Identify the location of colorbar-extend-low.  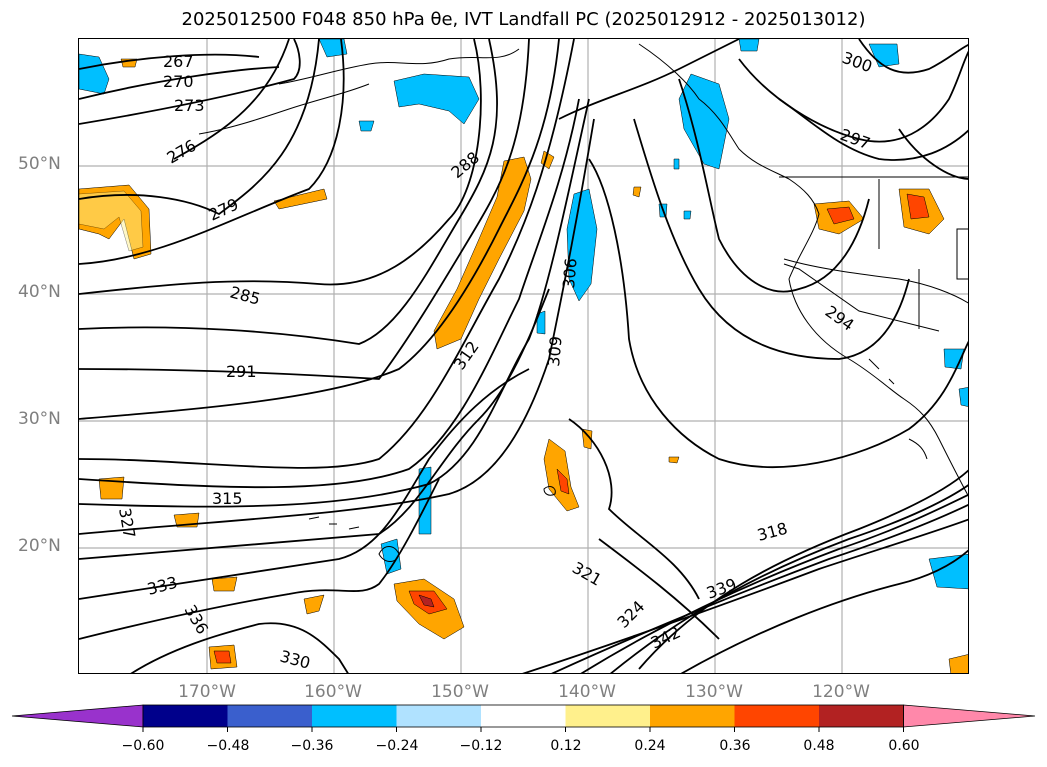
(77, 716).